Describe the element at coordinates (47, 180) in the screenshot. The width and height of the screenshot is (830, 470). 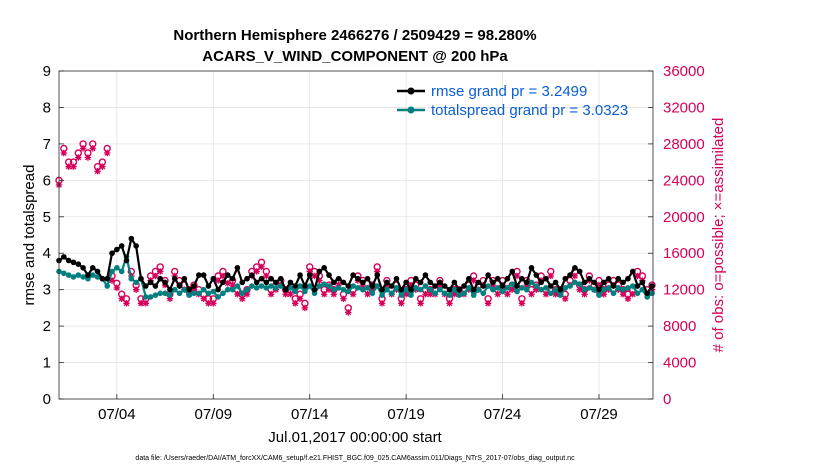
I see `y-left-tick-label: 6` at that location.